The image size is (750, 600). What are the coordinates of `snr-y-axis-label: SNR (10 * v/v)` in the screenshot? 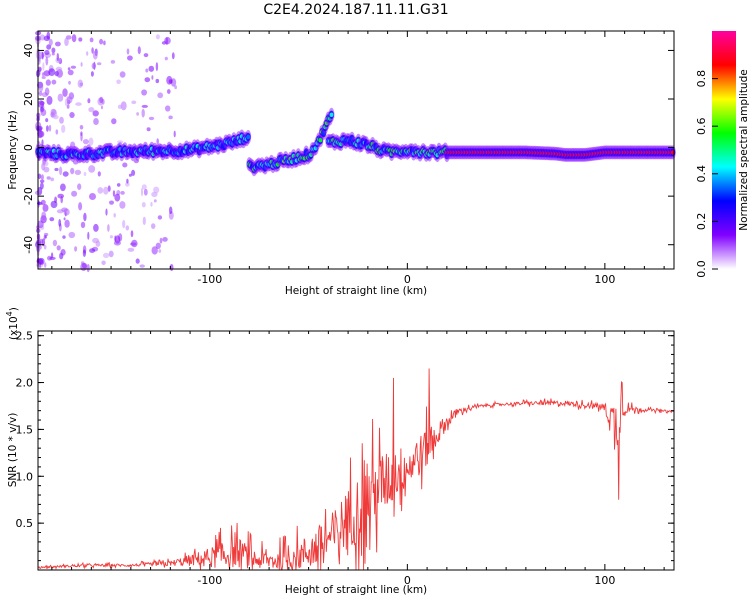 It's located at (13, 450).